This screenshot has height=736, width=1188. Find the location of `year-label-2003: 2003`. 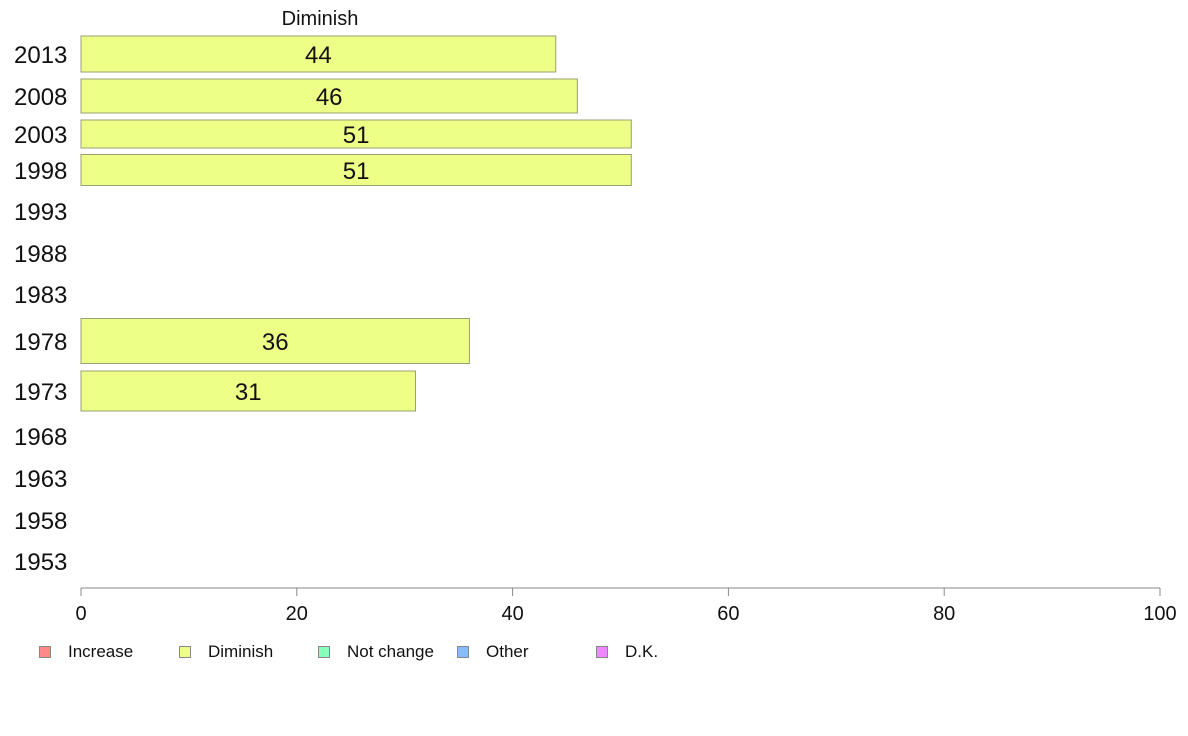

year-label-2003: 2003 is located at coordinates (40, 135).